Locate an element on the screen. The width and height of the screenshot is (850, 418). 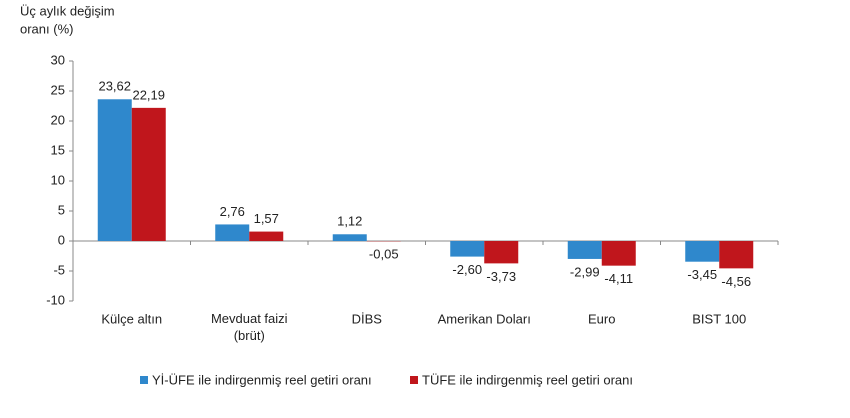
data-label: -2,99 is located at coordinates (585, 271).